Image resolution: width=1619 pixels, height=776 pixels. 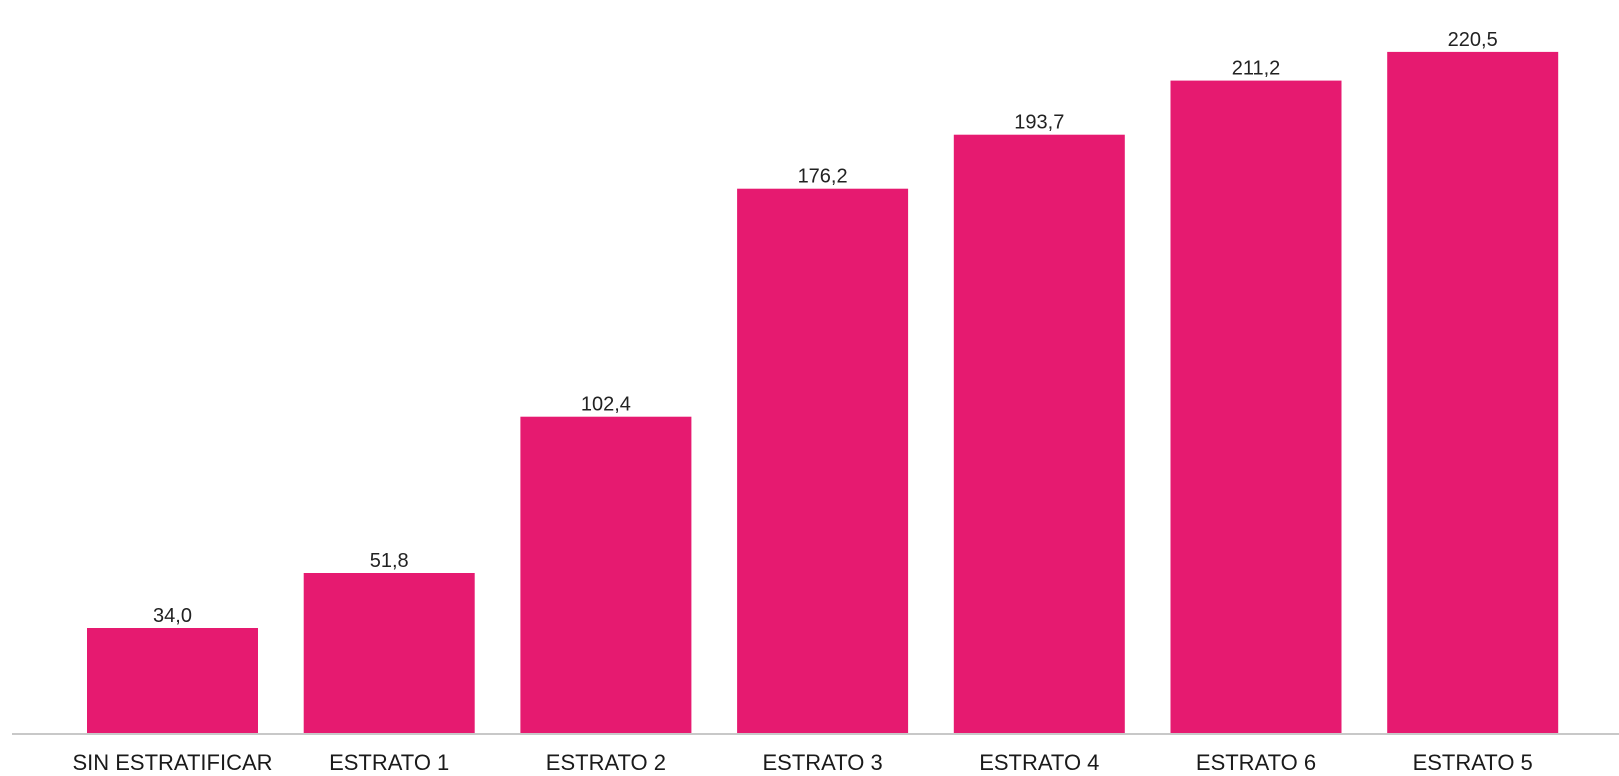 I want to click on x-tick-label: SIN ESTRATIFICAR, so click(x=172, y=762).